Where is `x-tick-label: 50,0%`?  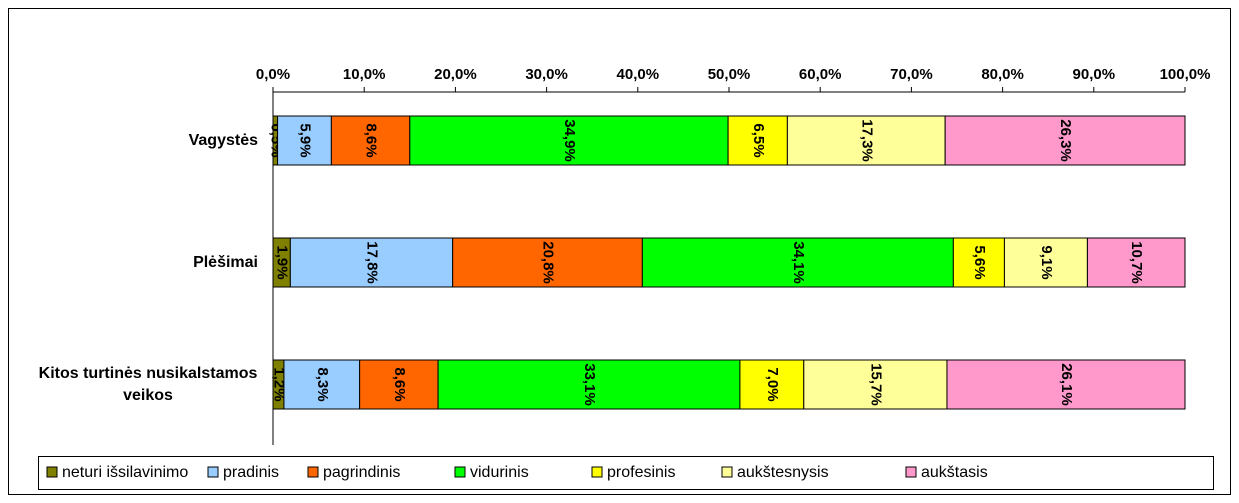 x-tick-label: 50,0% is located at coordinates (729, 74).